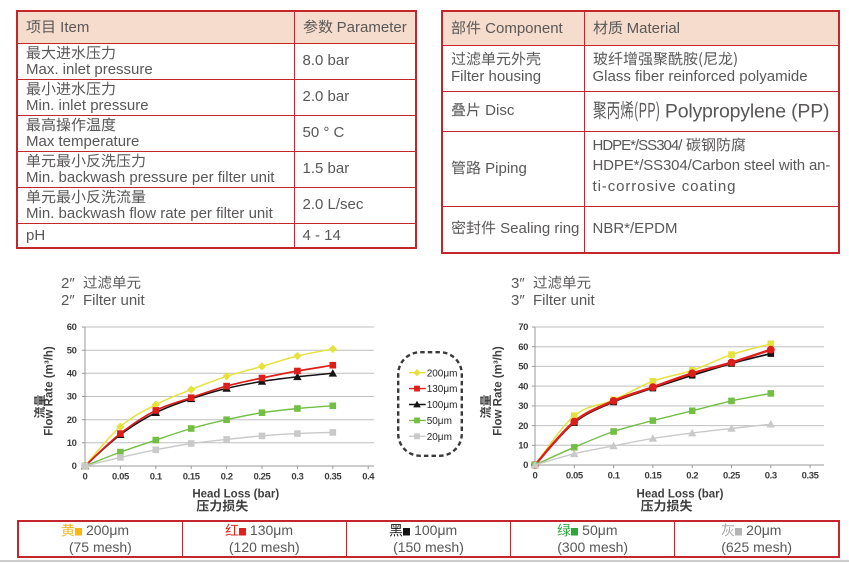 This screenshot has height=563, width=849. I want to click on svg-text: 0.4, so click(368, 477).